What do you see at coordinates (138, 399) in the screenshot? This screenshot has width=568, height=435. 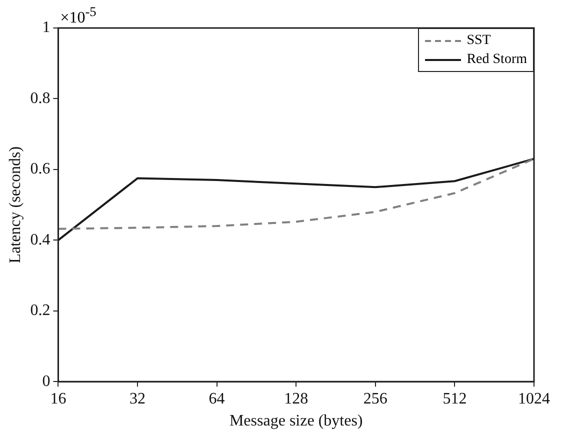 I see `x-tick-label: 32` at bounding box center [138, 399].